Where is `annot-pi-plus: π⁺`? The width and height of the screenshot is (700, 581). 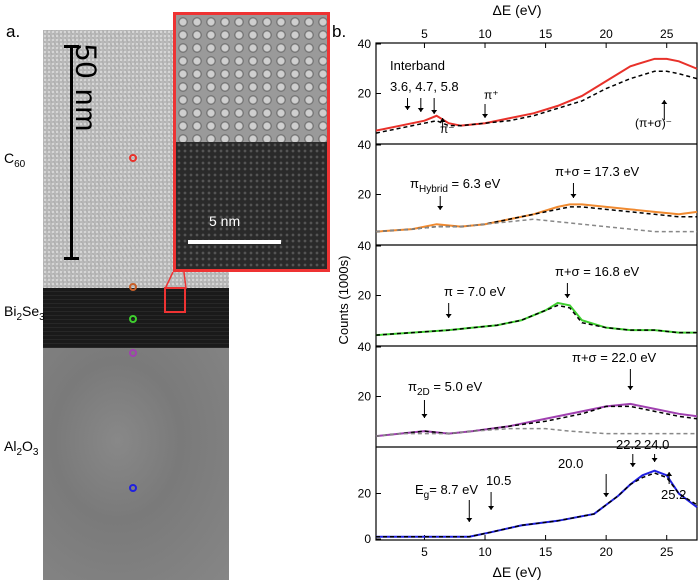
annot-pi-plus: π⁺ is located at coordinates (491, 95).